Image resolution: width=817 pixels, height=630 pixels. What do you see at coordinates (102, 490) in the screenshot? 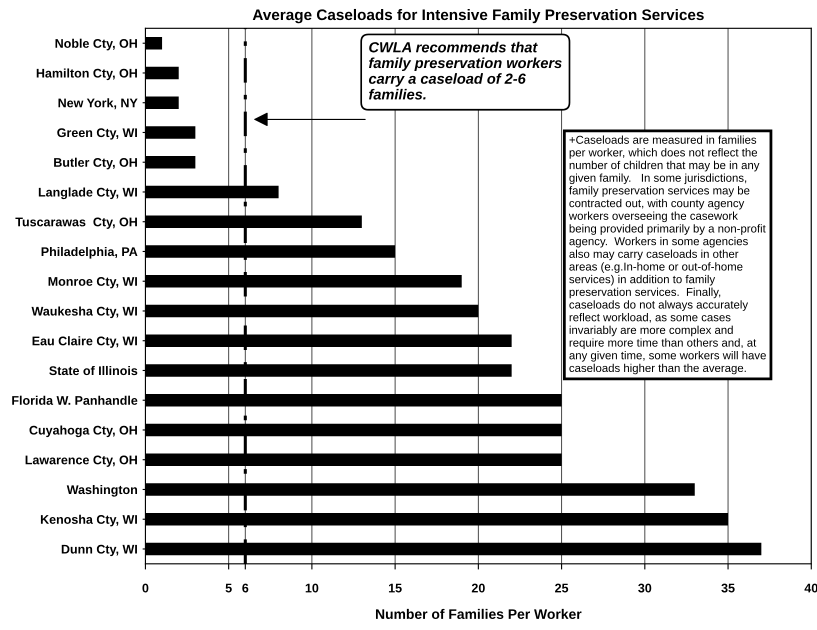
I see `y-tick-label: Washington` at bounding box center [102, 490].